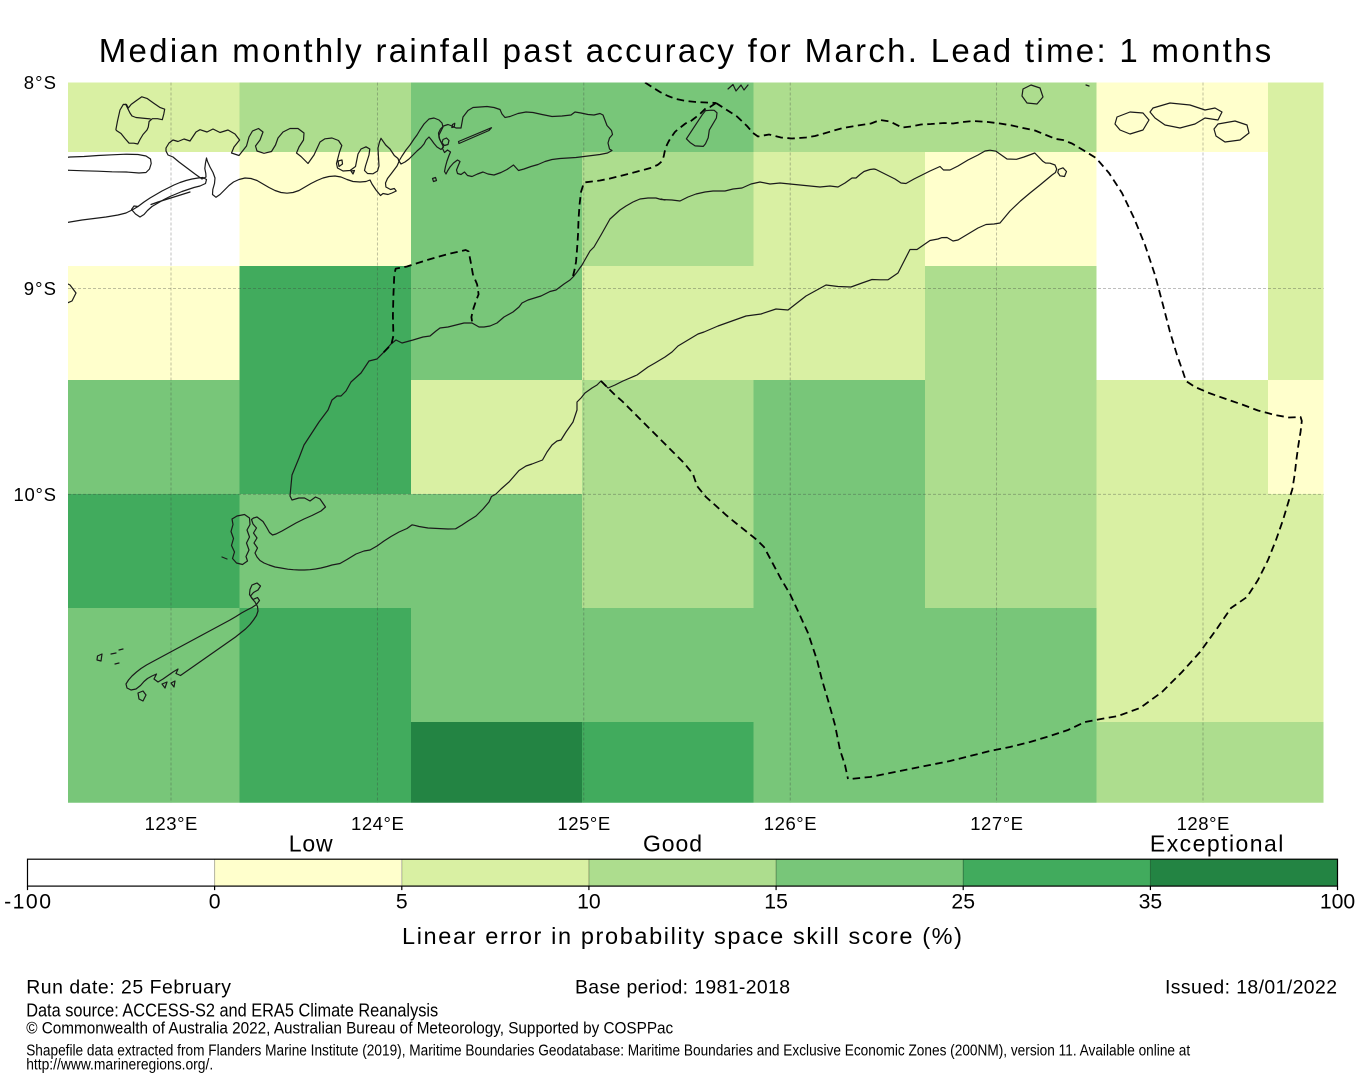  What do you see at coordinates (40, 82) in the screenshot?
I see `svg-text: 8°S` at bounding box center [40, 82].